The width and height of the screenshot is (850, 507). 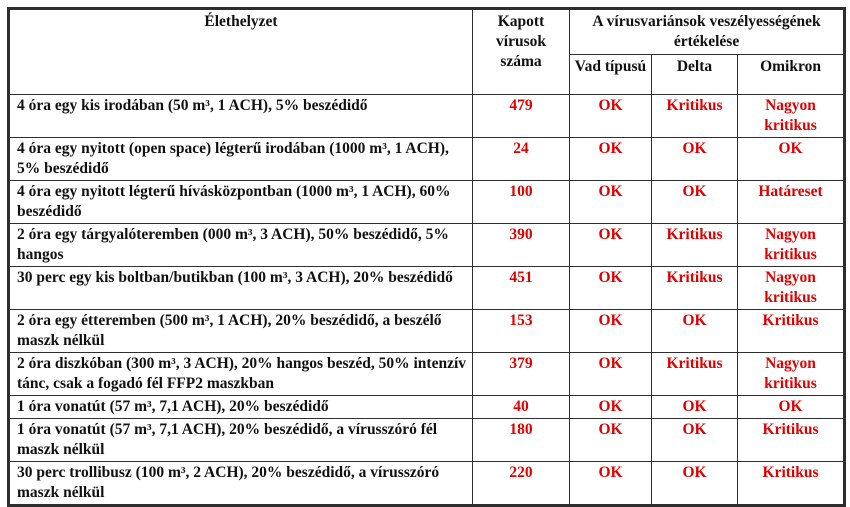 What do you see at coordinates (791, 202) in the screenshot?
I see `omicron-cell: Határeset` at bounding box center [791, 202].